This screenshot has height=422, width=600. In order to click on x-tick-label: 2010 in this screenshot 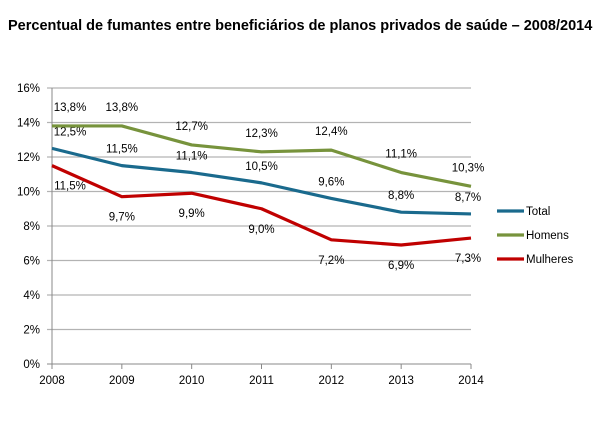, I will do `click(192, 381)`.